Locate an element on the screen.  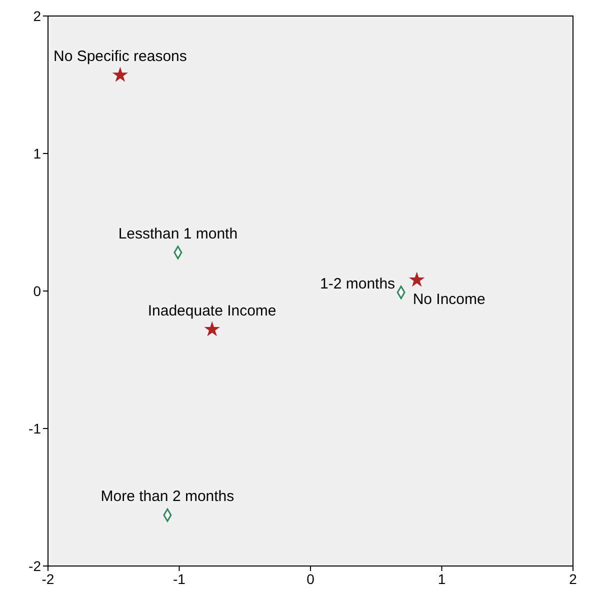
annotation: No Specific reasons is located at coordinates (120, 57).